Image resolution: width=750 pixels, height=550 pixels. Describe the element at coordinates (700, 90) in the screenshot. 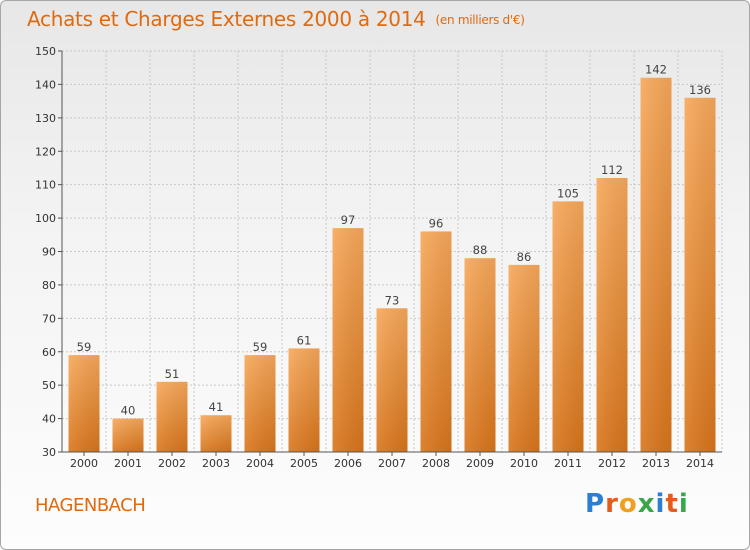

I see `data-label: 136` at that location.